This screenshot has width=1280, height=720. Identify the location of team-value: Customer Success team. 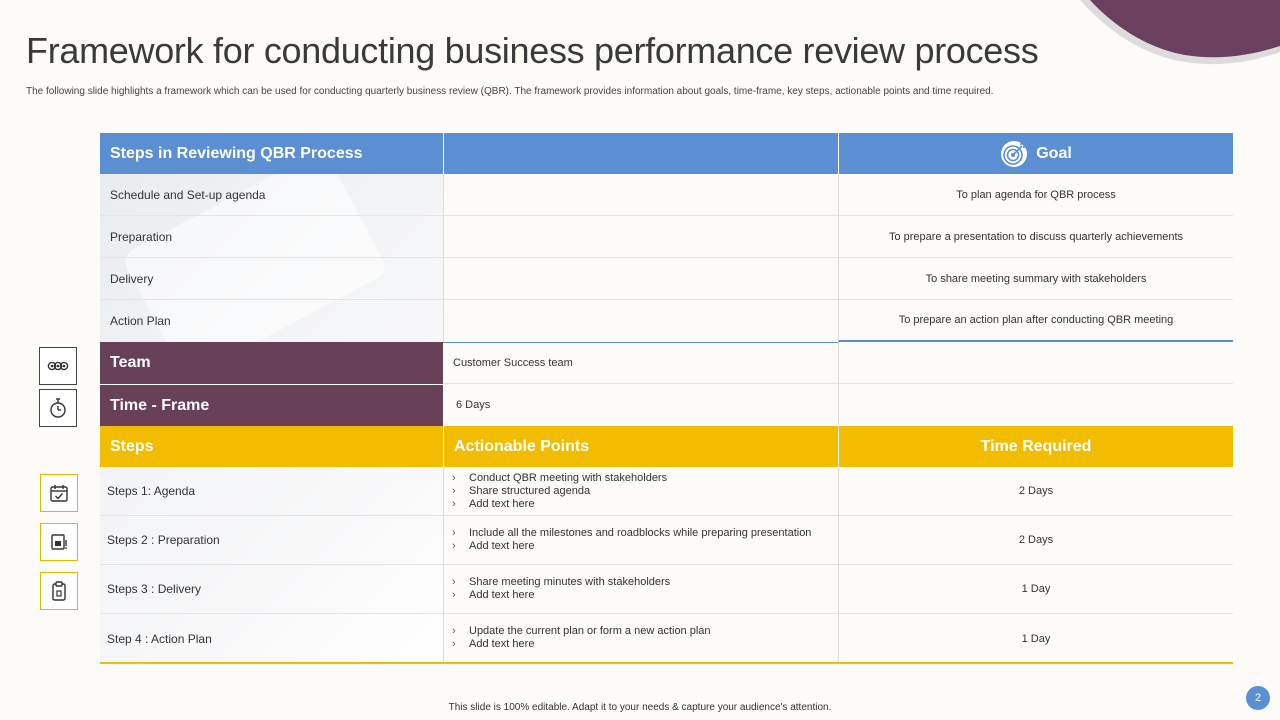
(640, 363).